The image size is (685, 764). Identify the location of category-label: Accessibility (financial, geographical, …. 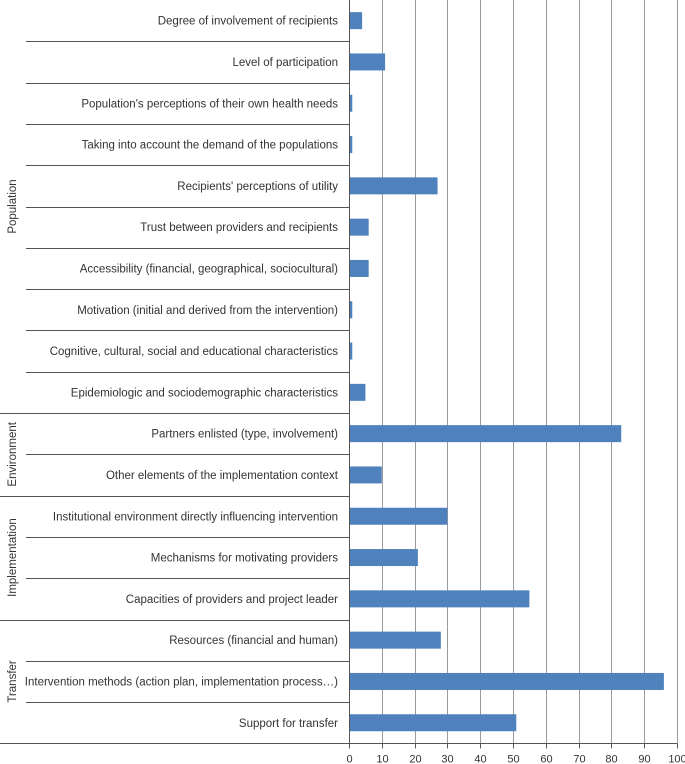
(209, 269).